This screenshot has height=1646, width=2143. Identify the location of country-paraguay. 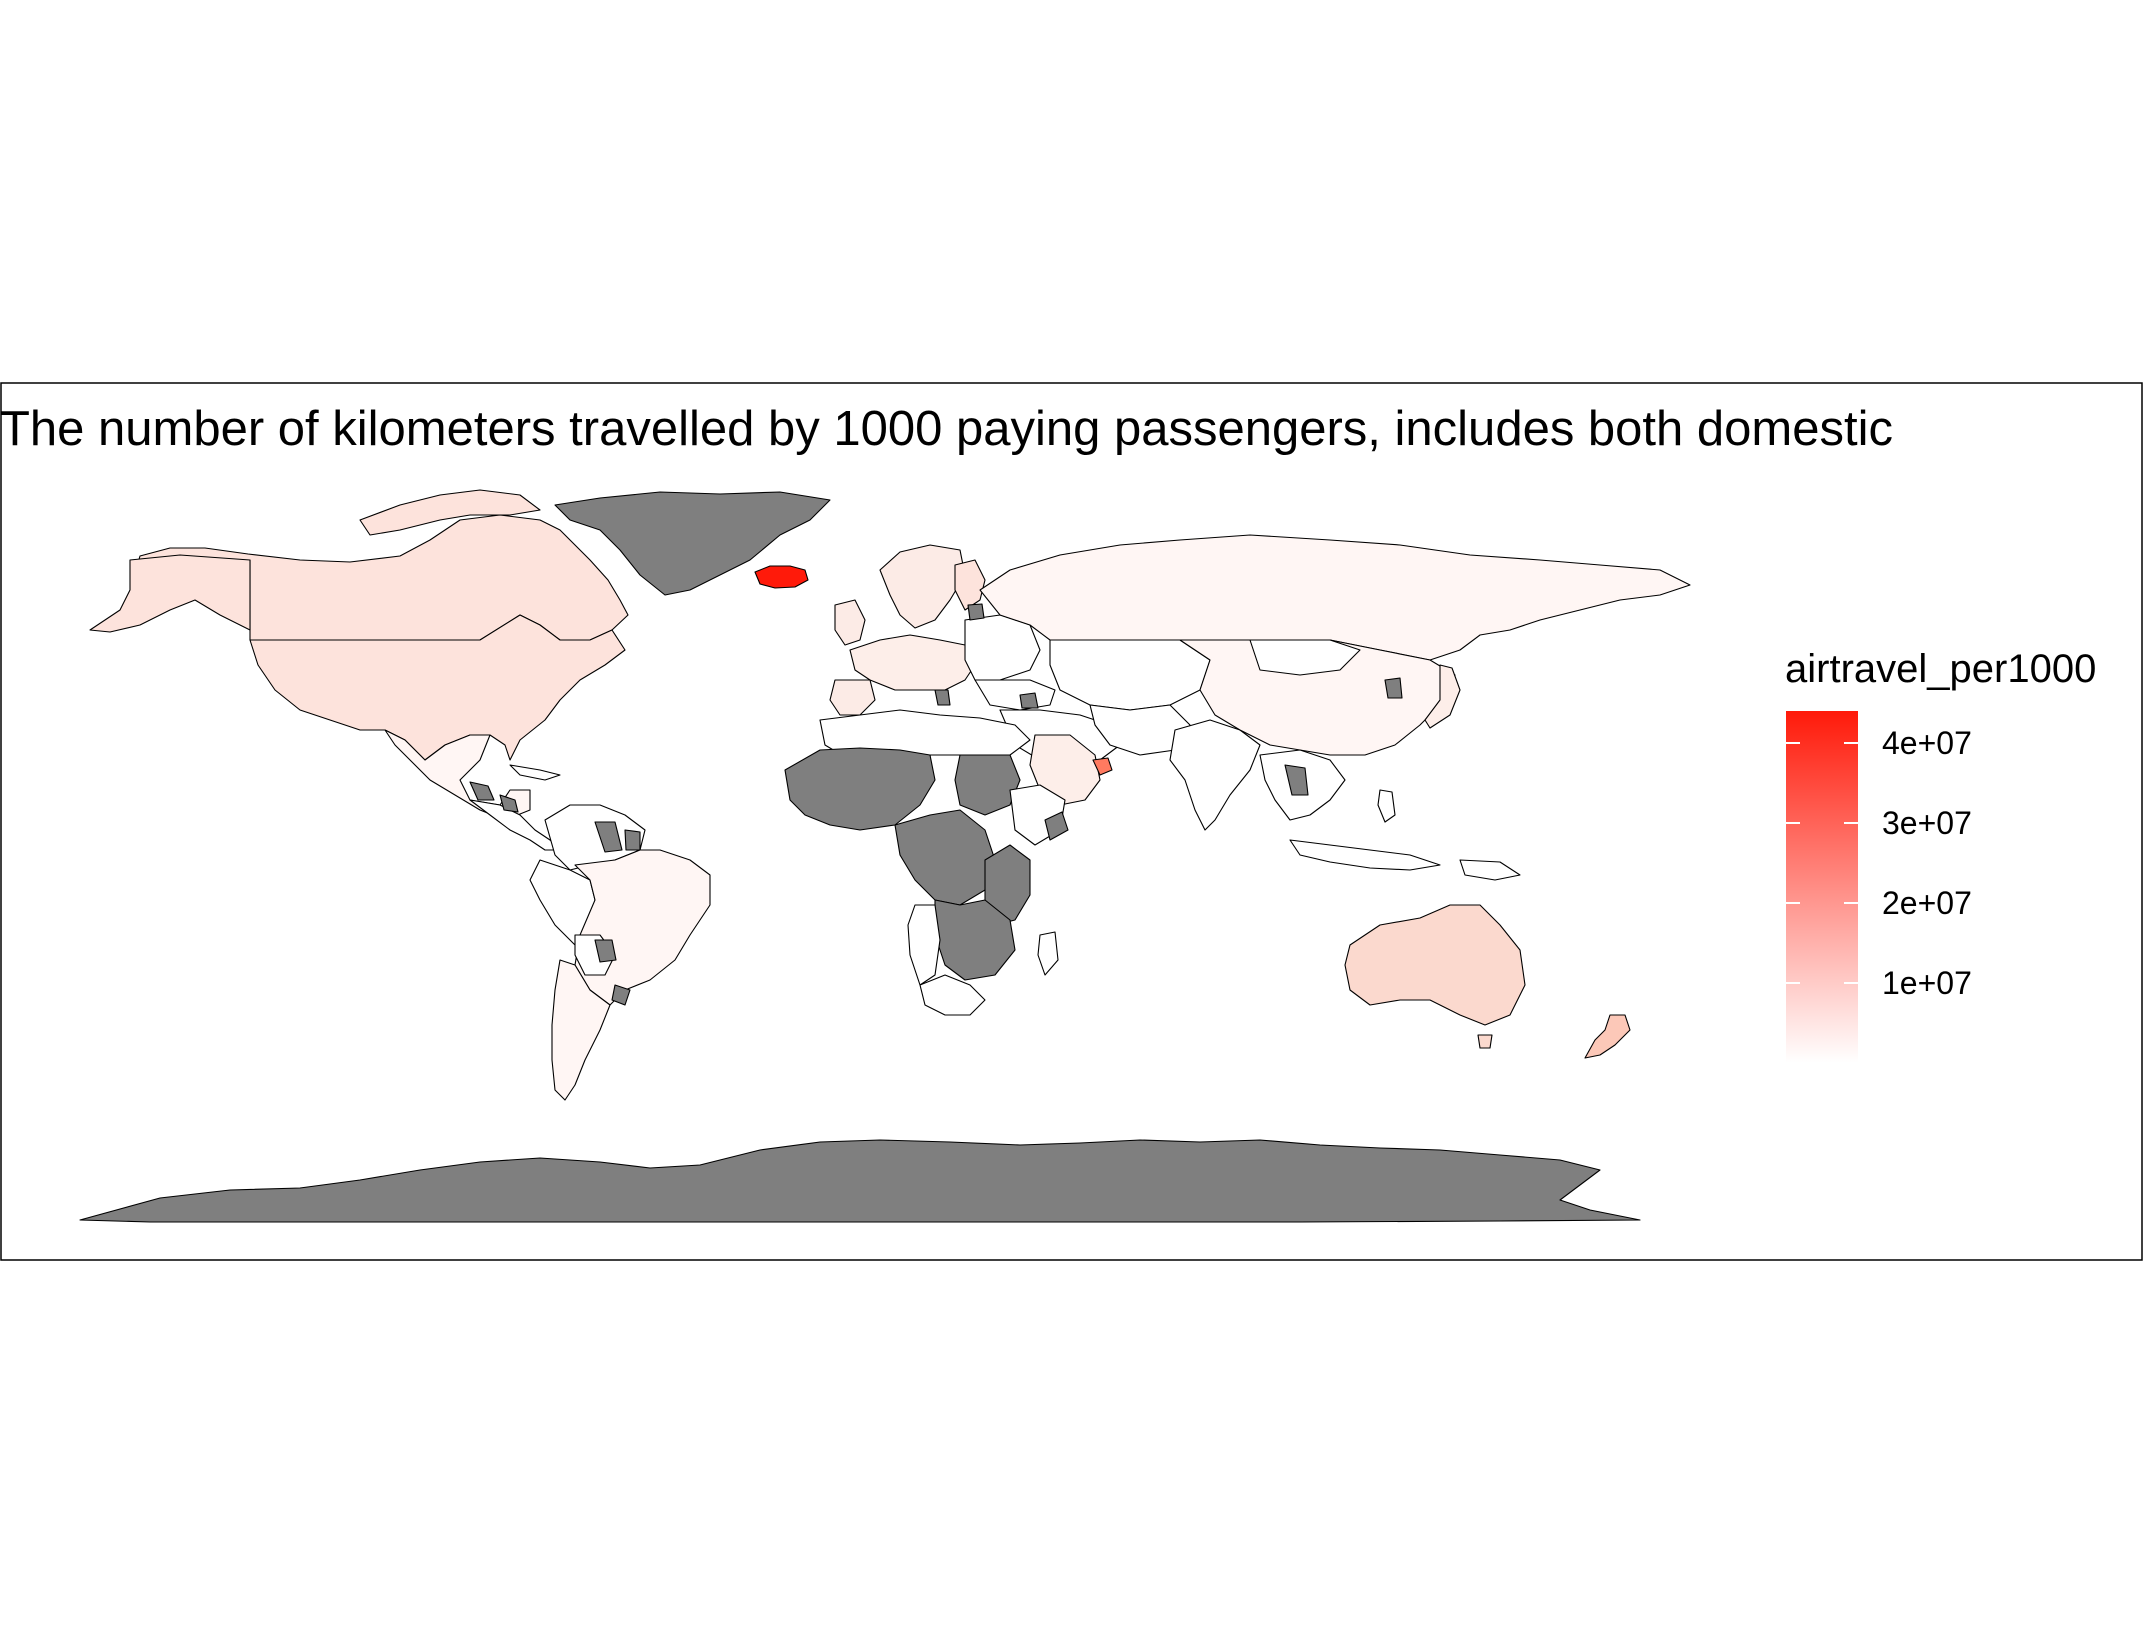
(605, 951).